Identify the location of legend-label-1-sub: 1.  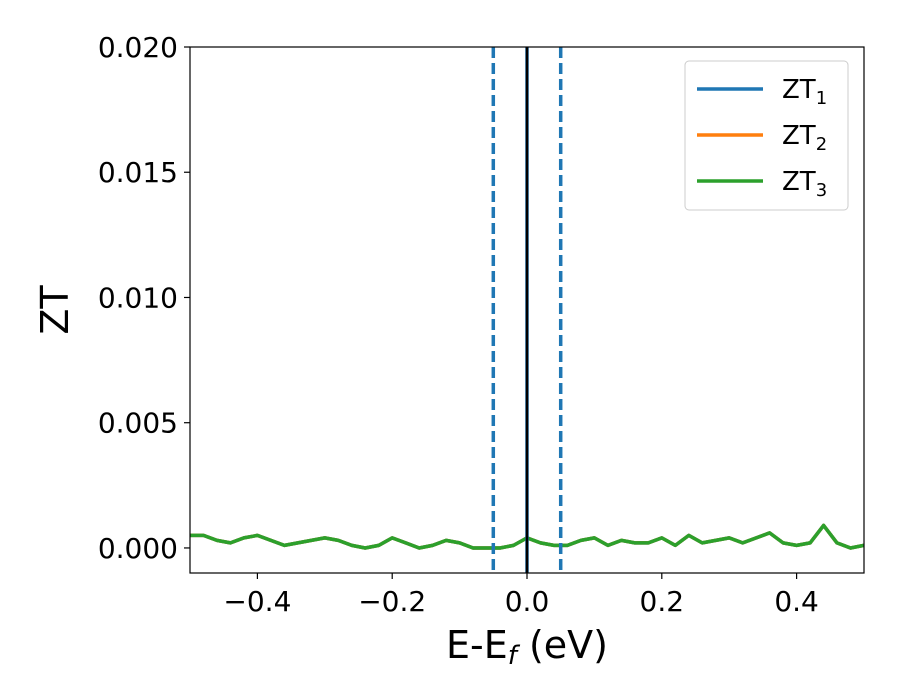
(821, 98).